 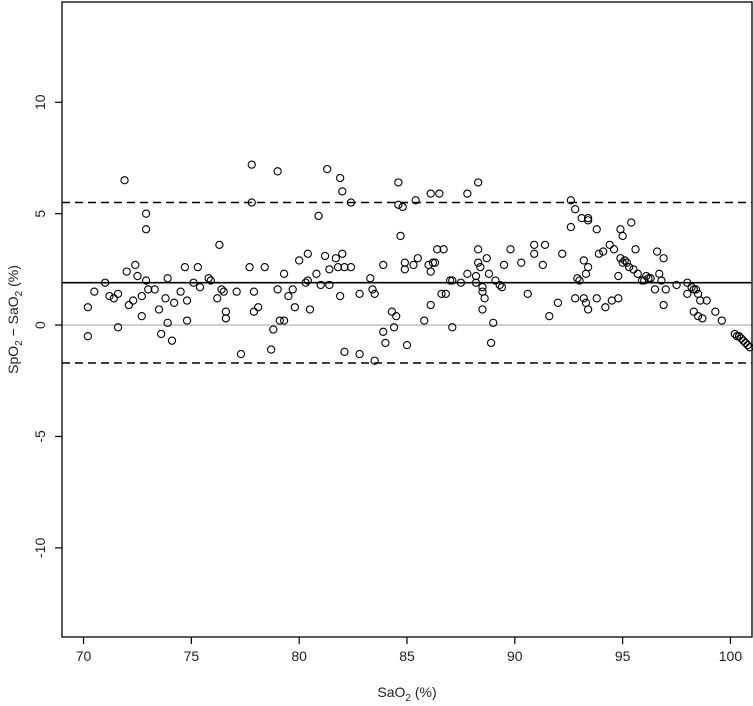 What do you see at coordinates (40, 214) in the screenshot?
I see `y-tick-label: 5` at bounding box center [40, 214].